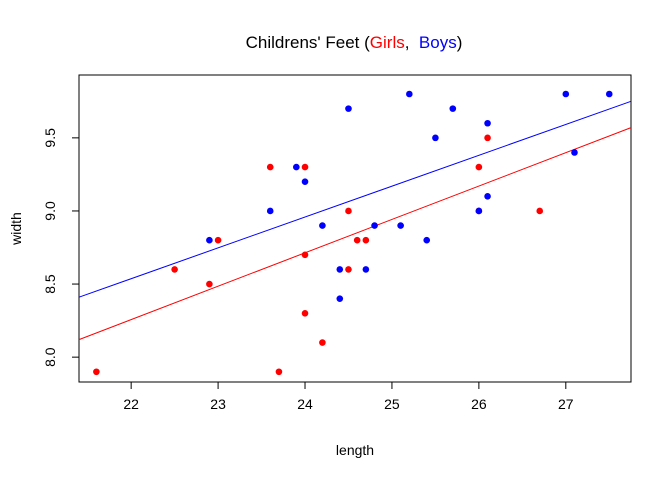 The height and width of the screenshot is (480, 672). What do you see at coordinates (50, 211) in the screenshot?
I see `y-tick-label: 9.0` at bounding box center [50, 211].